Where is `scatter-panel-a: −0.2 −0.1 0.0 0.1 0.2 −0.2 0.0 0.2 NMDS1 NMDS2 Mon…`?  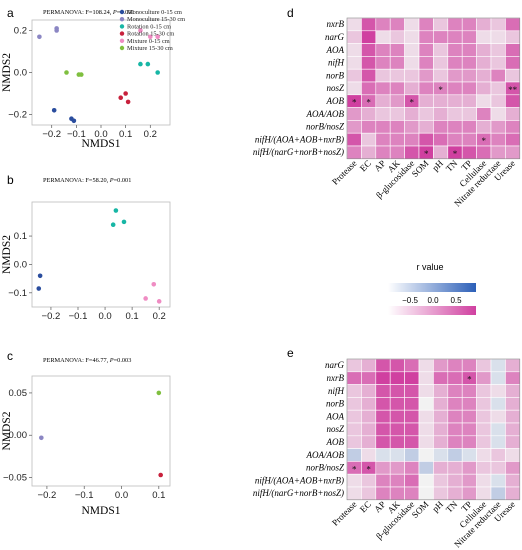 scatter-panel-a: −0.2 −0.1 0.0 0.1 0.2 −0.2 0.0 0.2 NMDS1 NMDS2 Mon… is located at coordinates (93, 79).